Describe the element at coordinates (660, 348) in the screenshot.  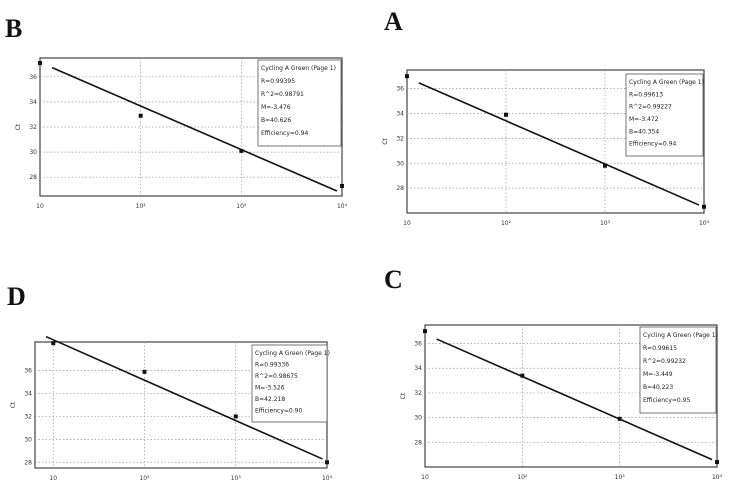
I see `legend-entry: R=0.99615` at that location.